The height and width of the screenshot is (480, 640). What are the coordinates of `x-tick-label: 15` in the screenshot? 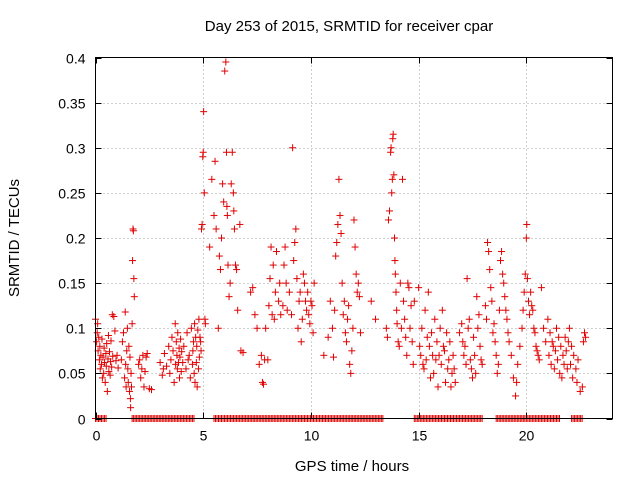 It's located at (420, 436).